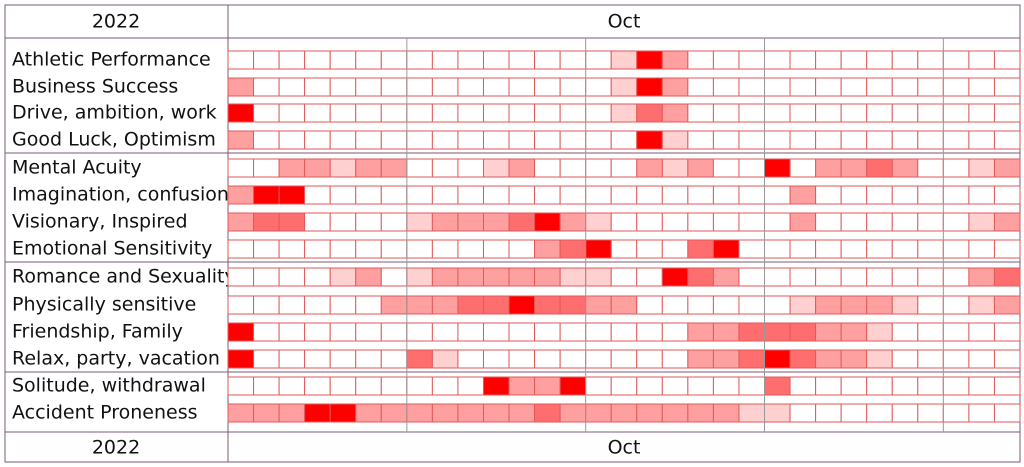  What do you see at coordinates (624, 448) in the screenshot?
I see `footer-month: Oct` at bounding box center [624, 448].